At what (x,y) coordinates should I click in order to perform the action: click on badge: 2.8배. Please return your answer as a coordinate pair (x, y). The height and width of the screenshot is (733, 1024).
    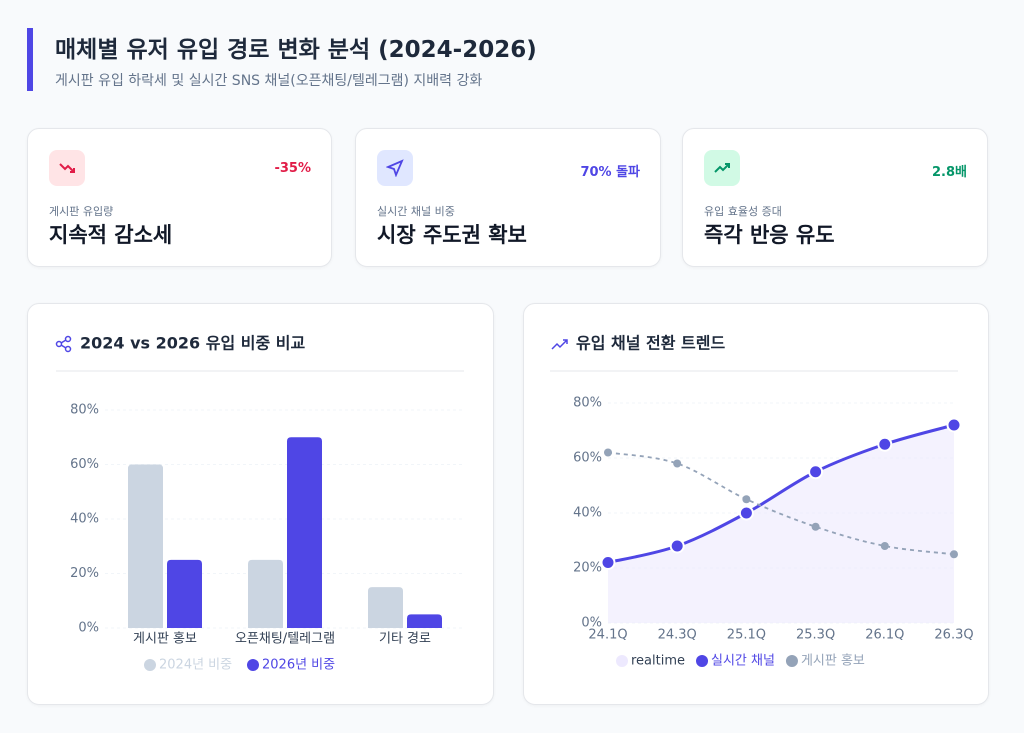
    Looking at the image, I should click on (949, 172).